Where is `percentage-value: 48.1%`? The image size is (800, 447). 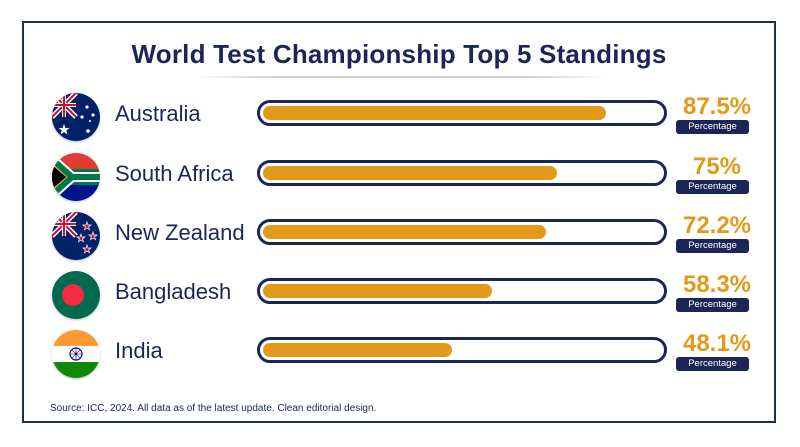
percentage-value: 48.1% is located at coordinates (717, 343).